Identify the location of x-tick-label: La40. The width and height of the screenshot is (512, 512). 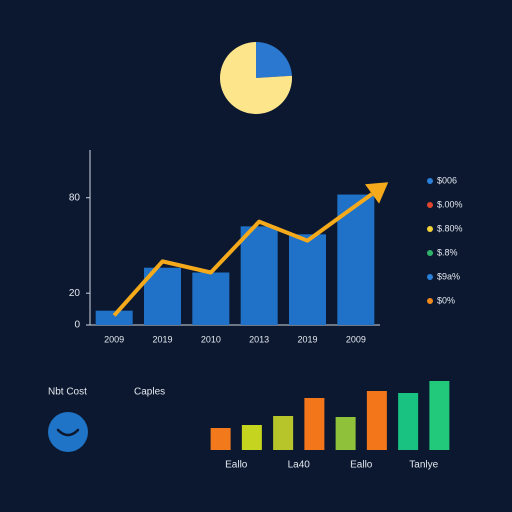
(299, 465).